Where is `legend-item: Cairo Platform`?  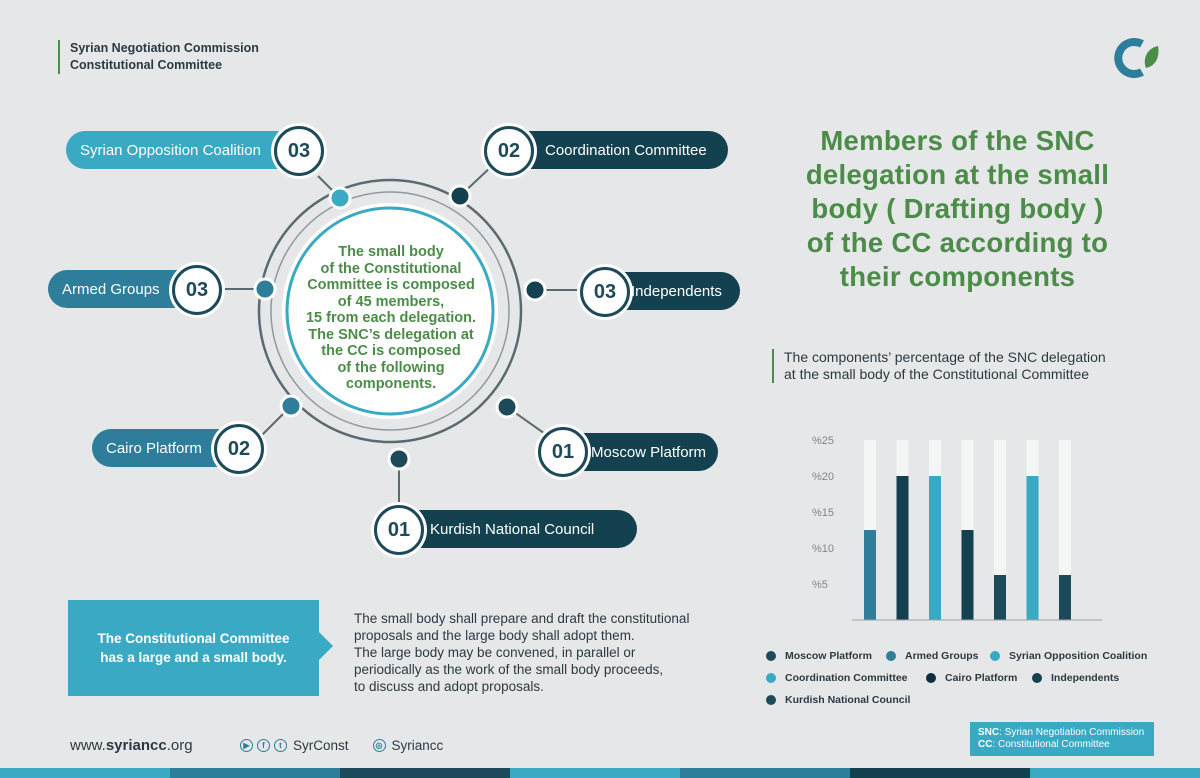
legend-item: Cairo Platform is located at coordinates (971, 678).